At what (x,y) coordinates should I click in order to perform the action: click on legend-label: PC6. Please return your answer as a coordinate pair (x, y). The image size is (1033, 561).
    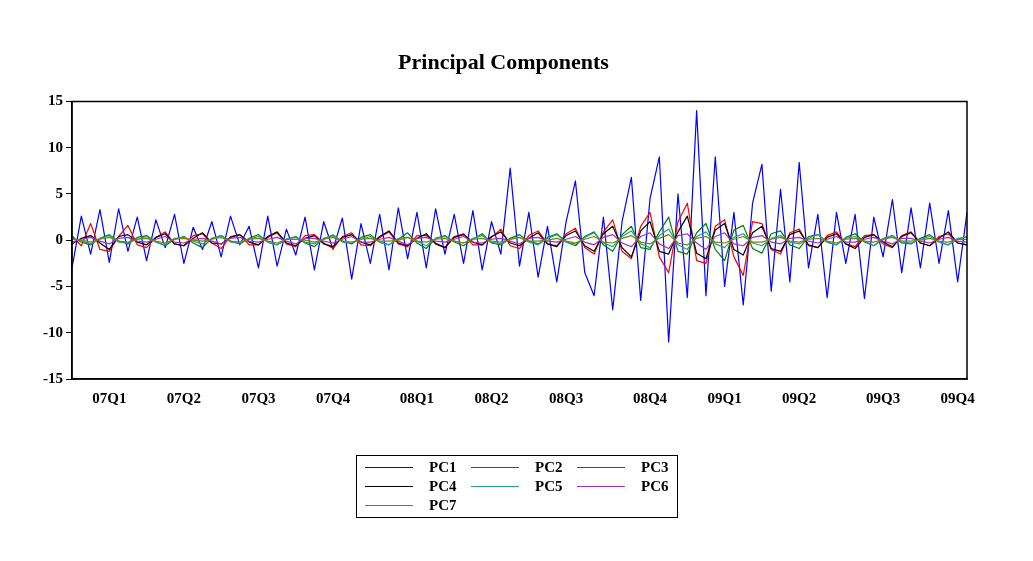
    Looking at the image, I should click on (654, 486).